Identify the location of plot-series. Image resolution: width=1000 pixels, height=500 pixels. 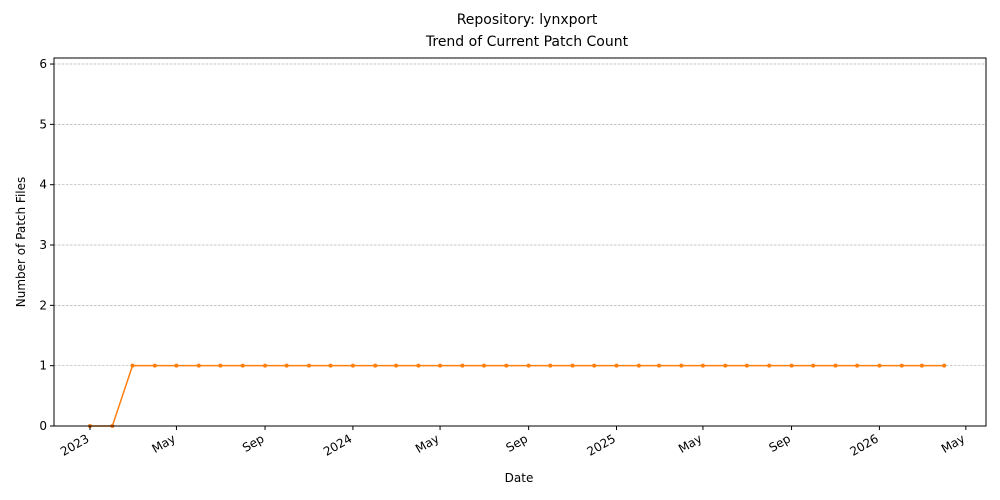
(517, 395).